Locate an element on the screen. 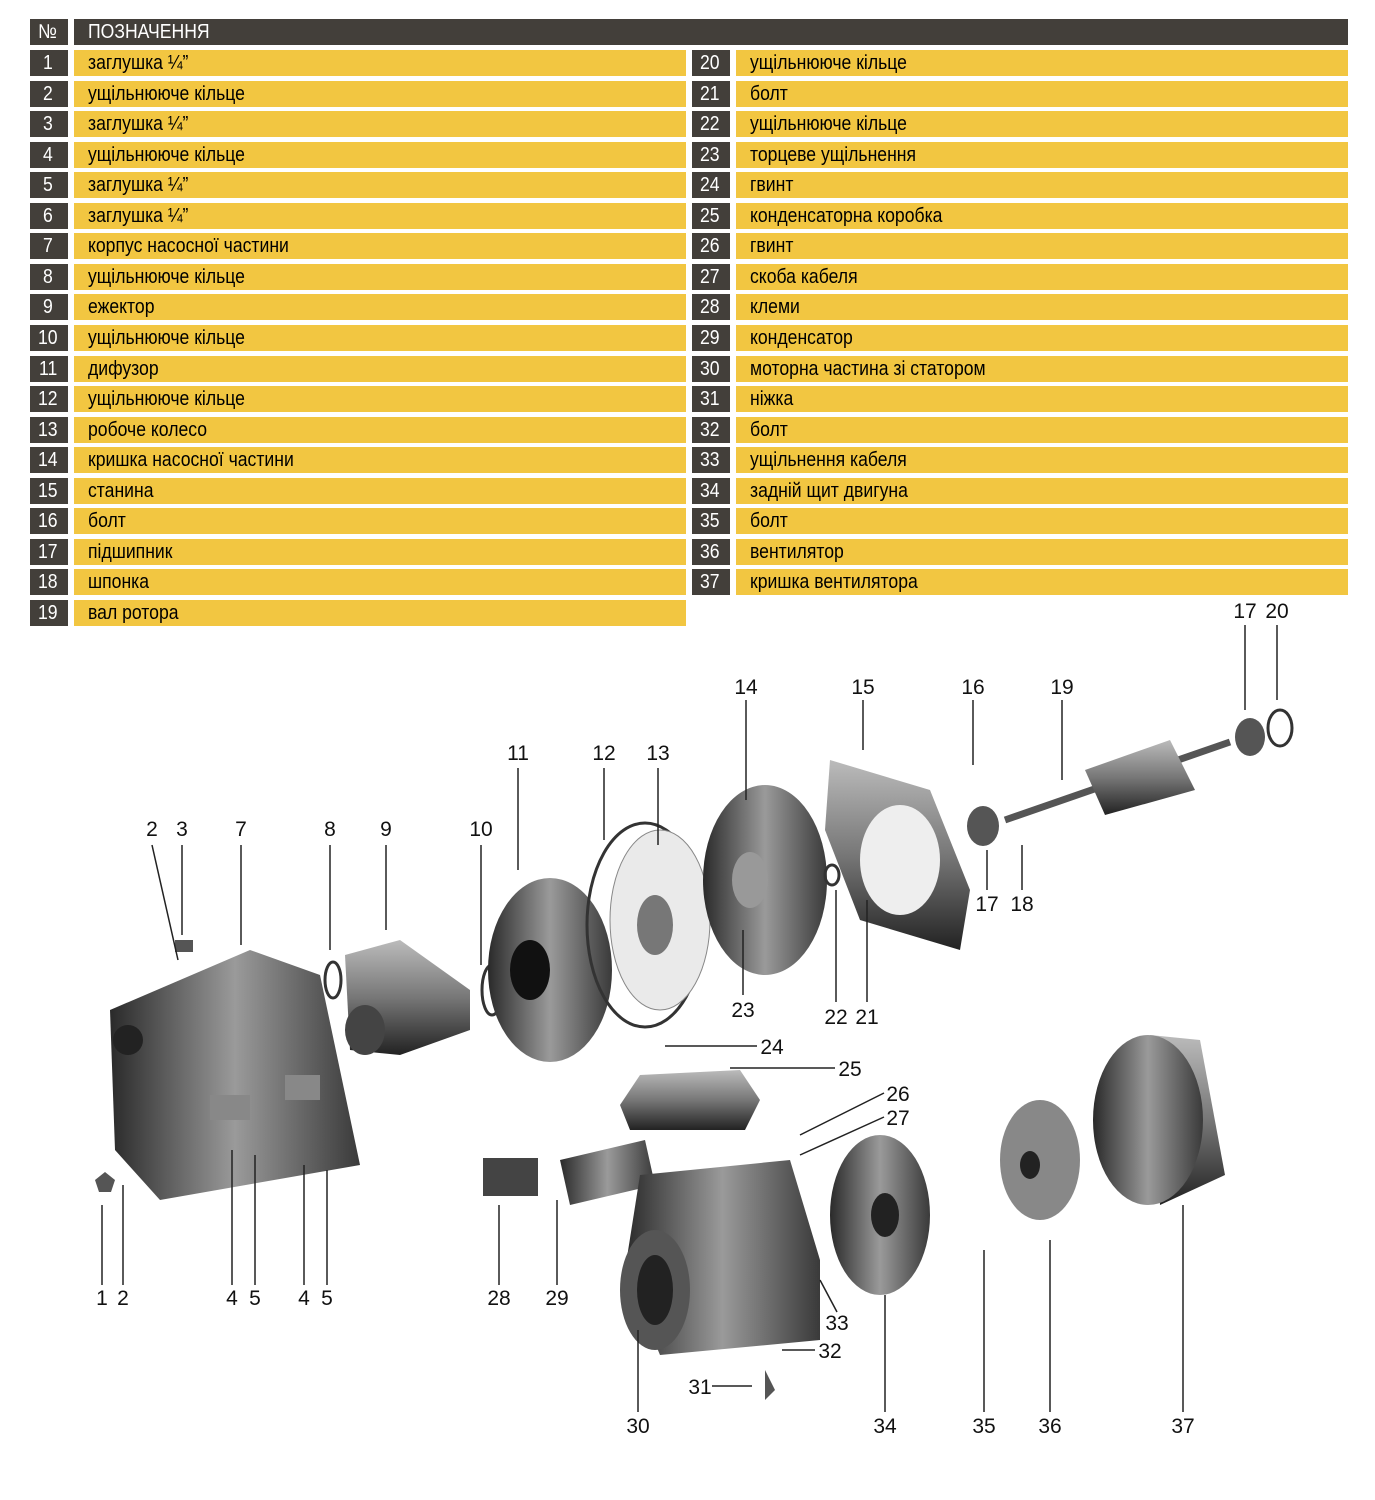 This screenshot has width=1375, height=1500. part-name: підшипник is located at coordinates (380, 551).